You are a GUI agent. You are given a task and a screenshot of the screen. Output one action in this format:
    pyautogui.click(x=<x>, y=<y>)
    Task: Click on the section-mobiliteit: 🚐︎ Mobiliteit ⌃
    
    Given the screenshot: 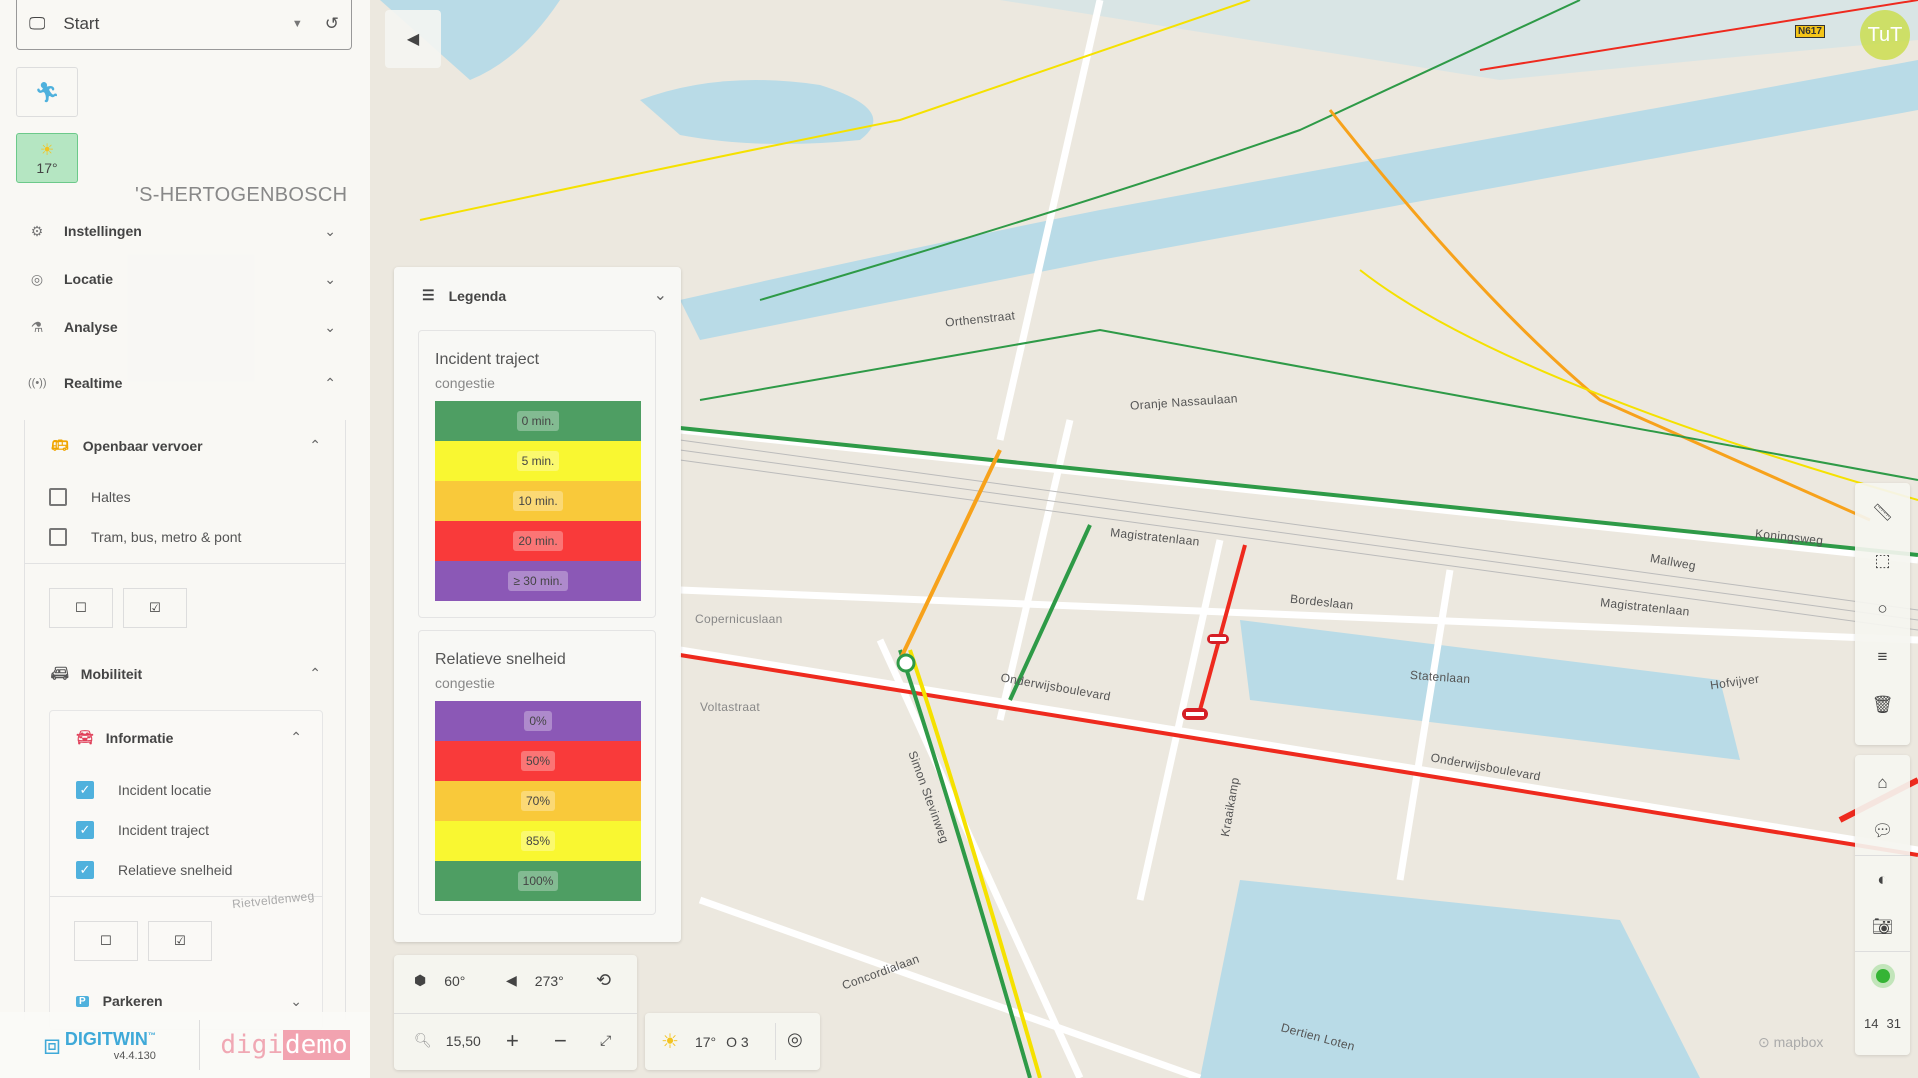 What is the action you would take?
    pyautogui.click(x=196, y=673)
    